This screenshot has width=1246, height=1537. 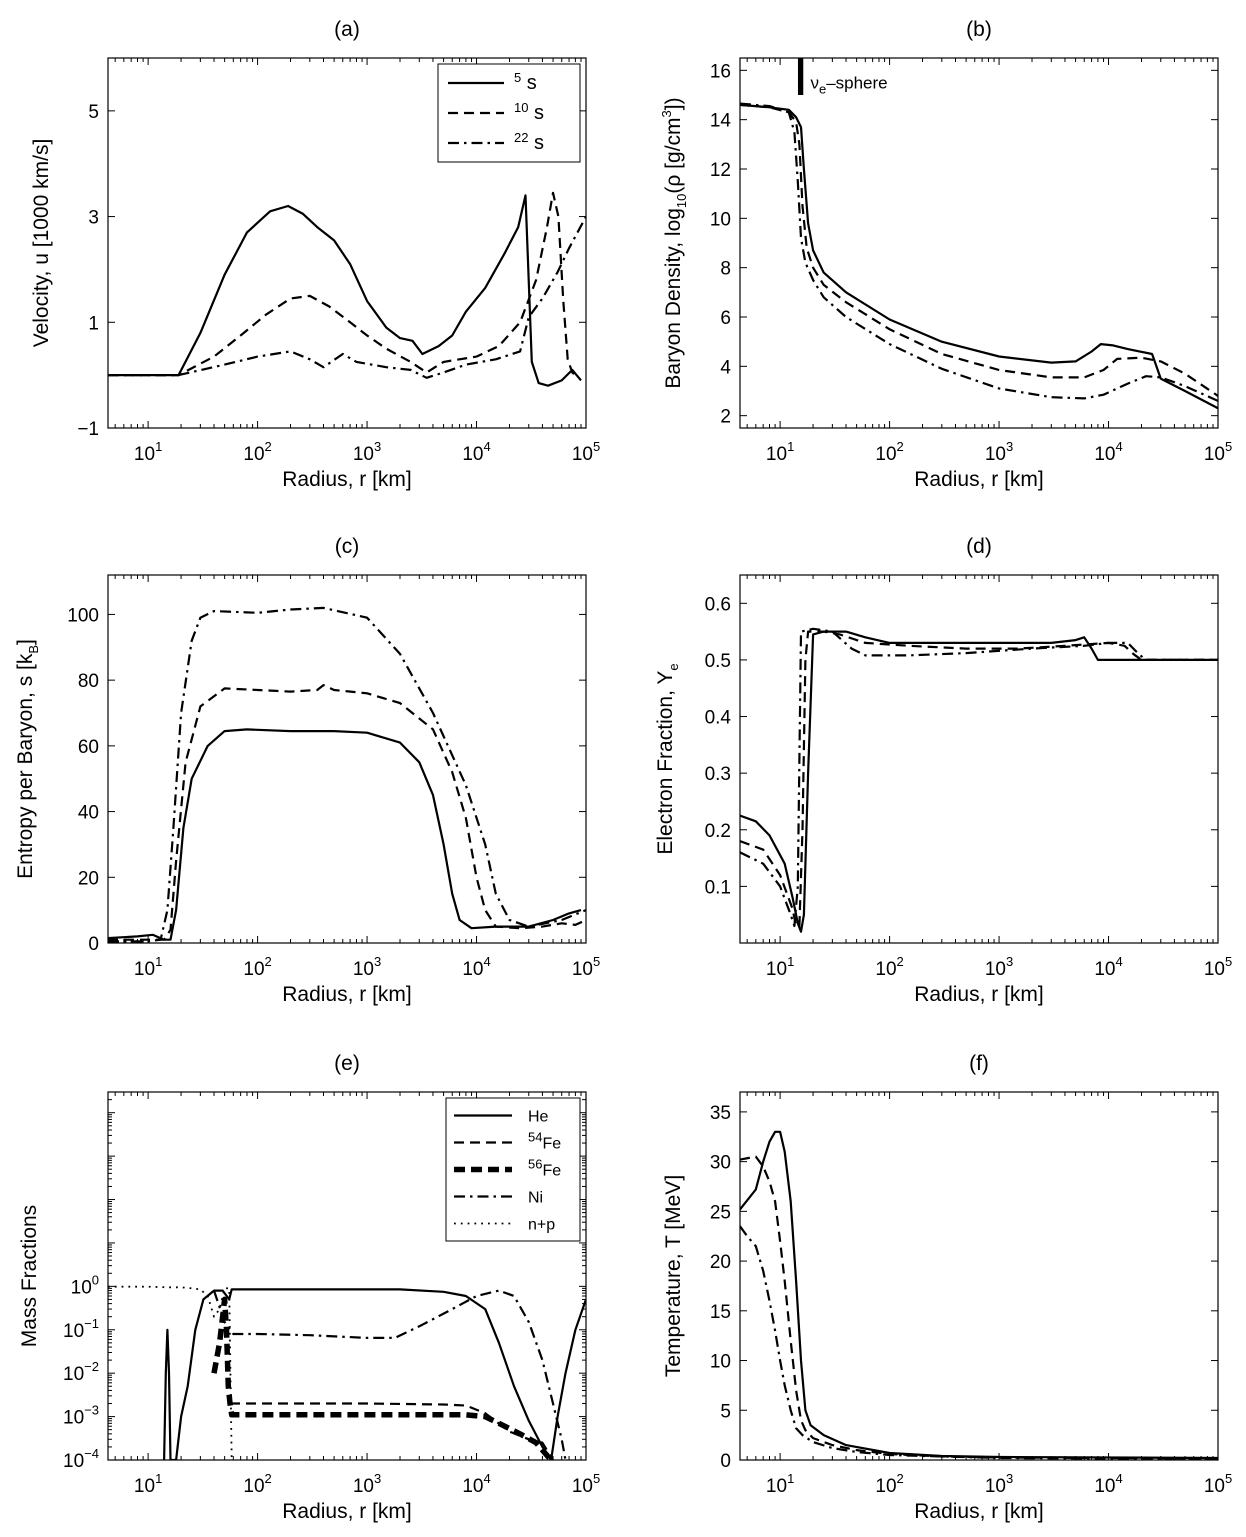 I want to click on series-ni, so click(x=389, y=1374).